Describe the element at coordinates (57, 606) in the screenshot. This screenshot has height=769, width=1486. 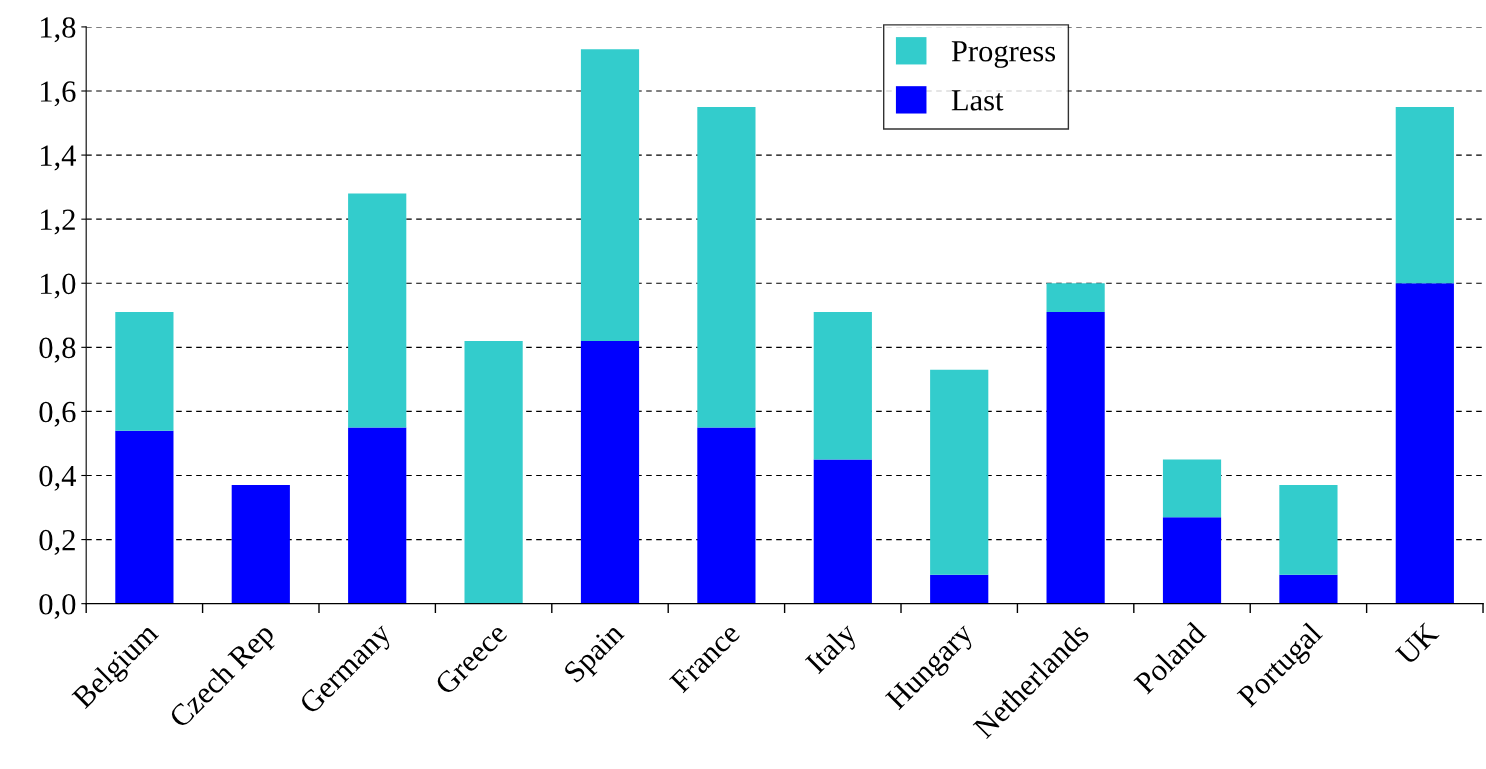
I see `y-tick-label: 0,0` at that location.